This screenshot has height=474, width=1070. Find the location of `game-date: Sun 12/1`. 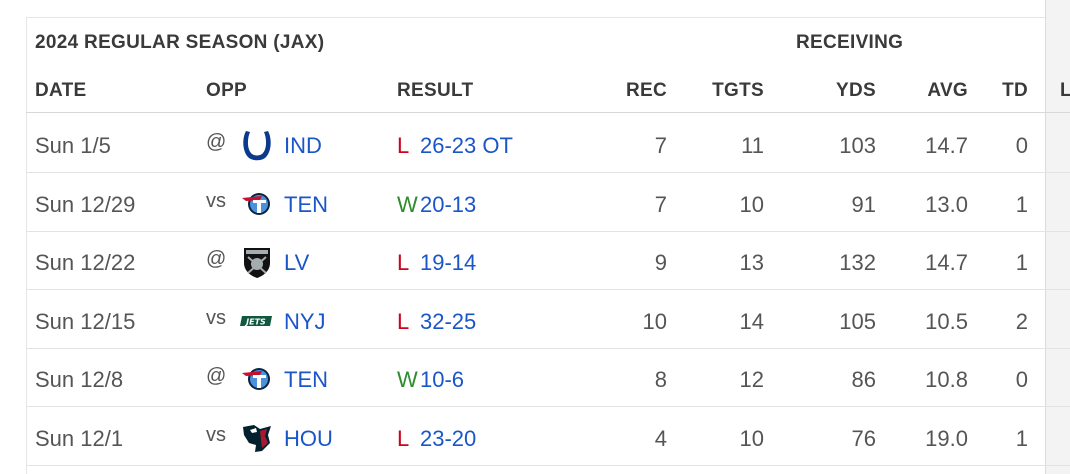

game-date: Sun 12/1 is located at coordinates (79, 438).